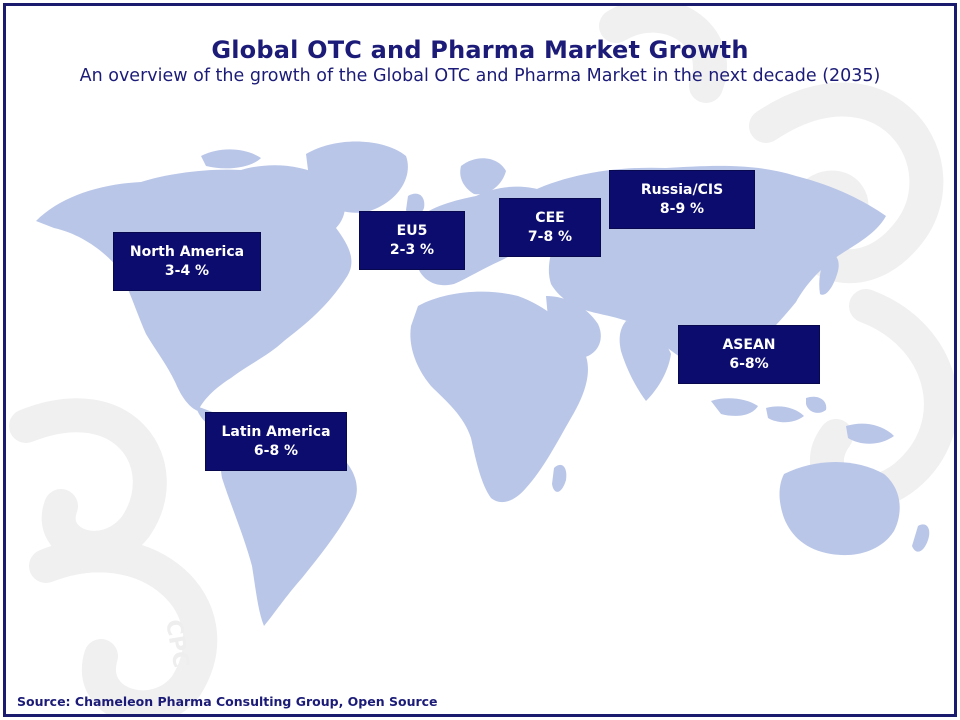 Image resolution: width=960 pixels, height=720 pixels. Describe the element at coordinates (550, 236) in the screenshot. I see `region-growth: 7-8 %` at that location.